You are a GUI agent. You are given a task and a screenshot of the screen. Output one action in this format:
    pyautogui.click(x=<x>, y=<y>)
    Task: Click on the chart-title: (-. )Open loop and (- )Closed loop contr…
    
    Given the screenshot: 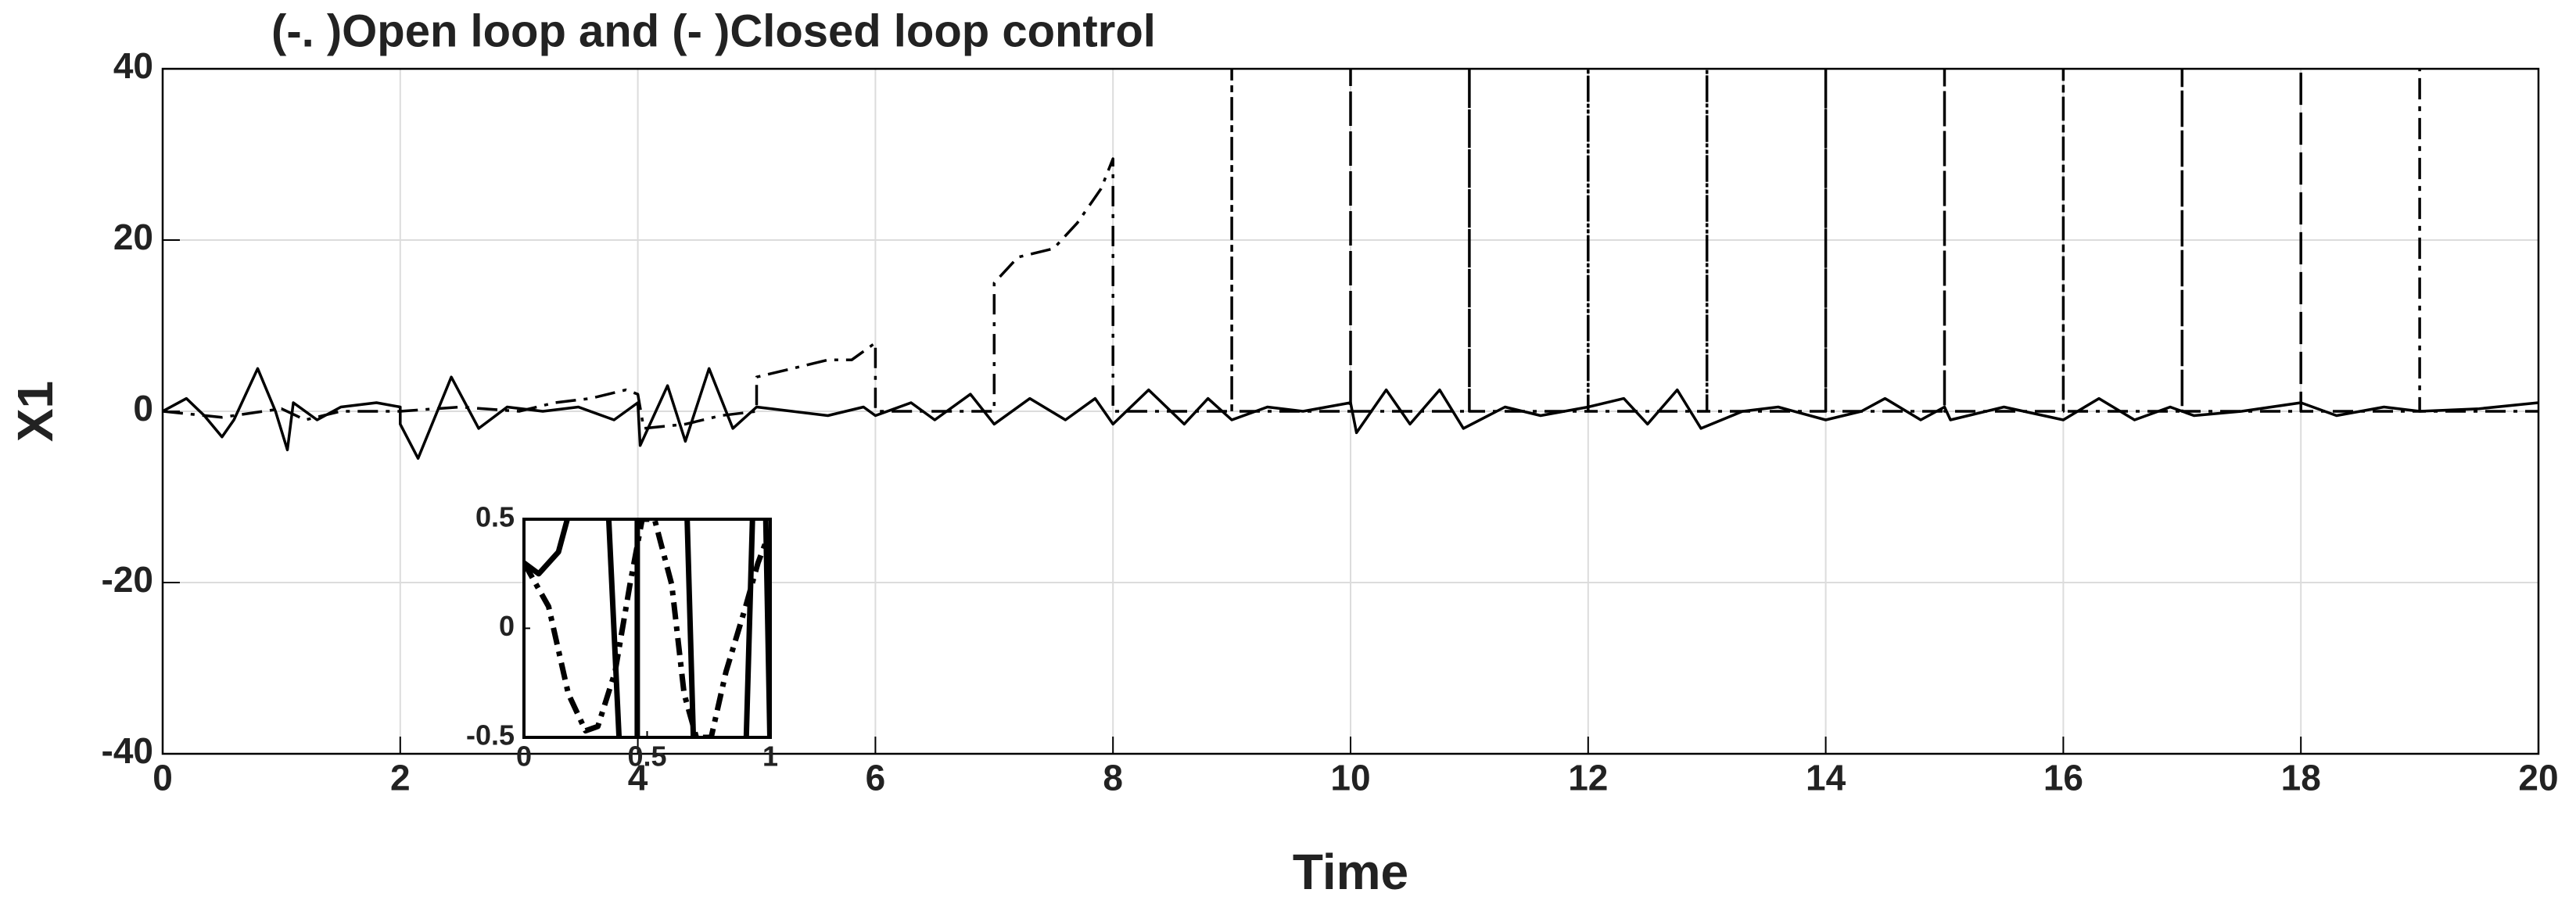 What is the action you would take?
    pyautogui.click(x=713, y=31)
    